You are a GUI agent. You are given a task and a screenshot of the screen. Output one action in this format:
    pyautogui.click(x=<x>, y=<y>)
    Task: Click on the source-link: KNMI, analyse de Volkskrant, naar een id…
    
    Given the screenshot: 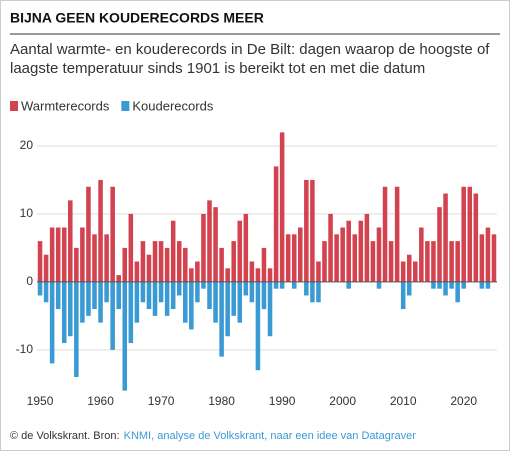 What is the action you would take?
    pyautogui.click(x=270, y=436)
    